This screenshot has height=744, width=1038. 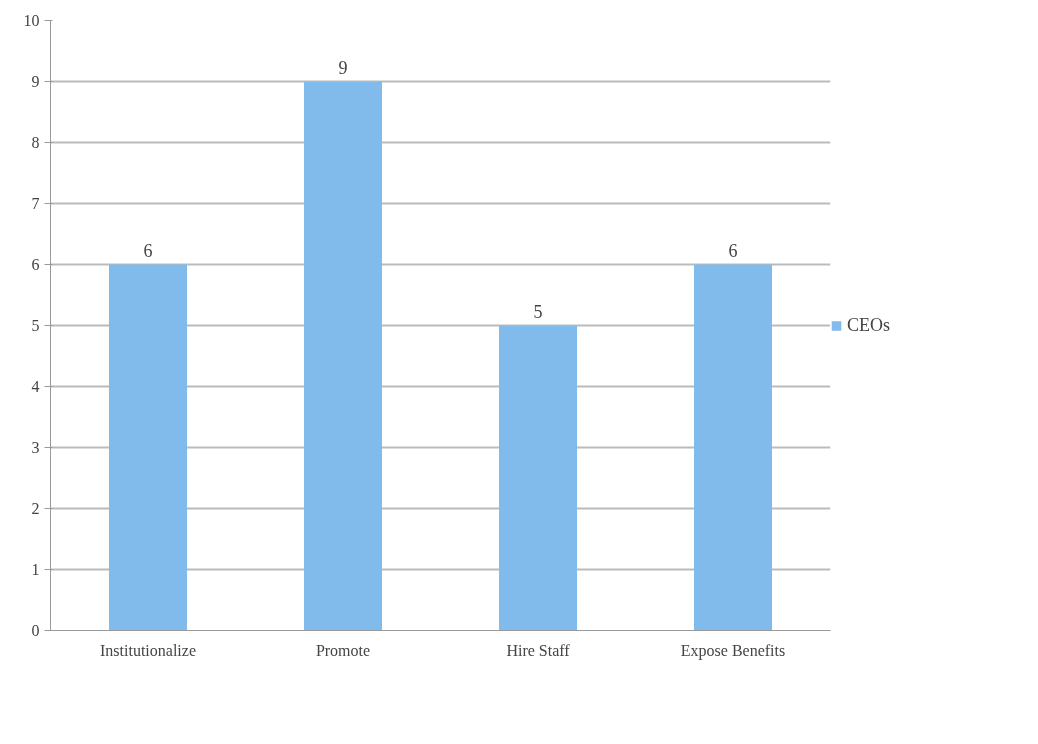 I want to click on y-tick-label: 7, so click(x=35, y=203).